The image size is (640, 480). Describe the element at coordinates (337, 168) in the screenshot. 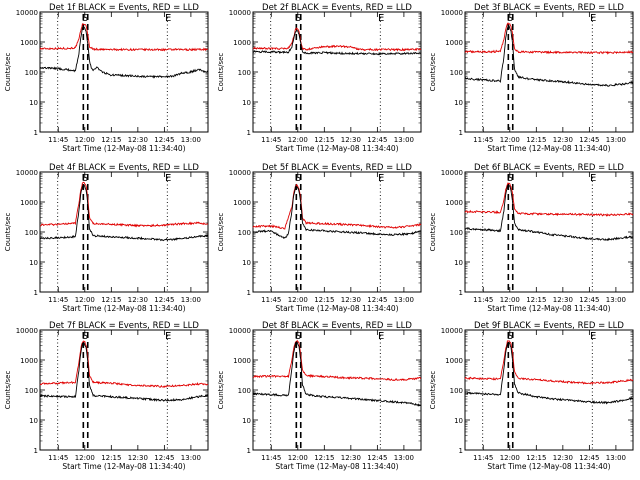

I see `chart-title: Det 5f BLACK = Events, RED = LLD` at that location.